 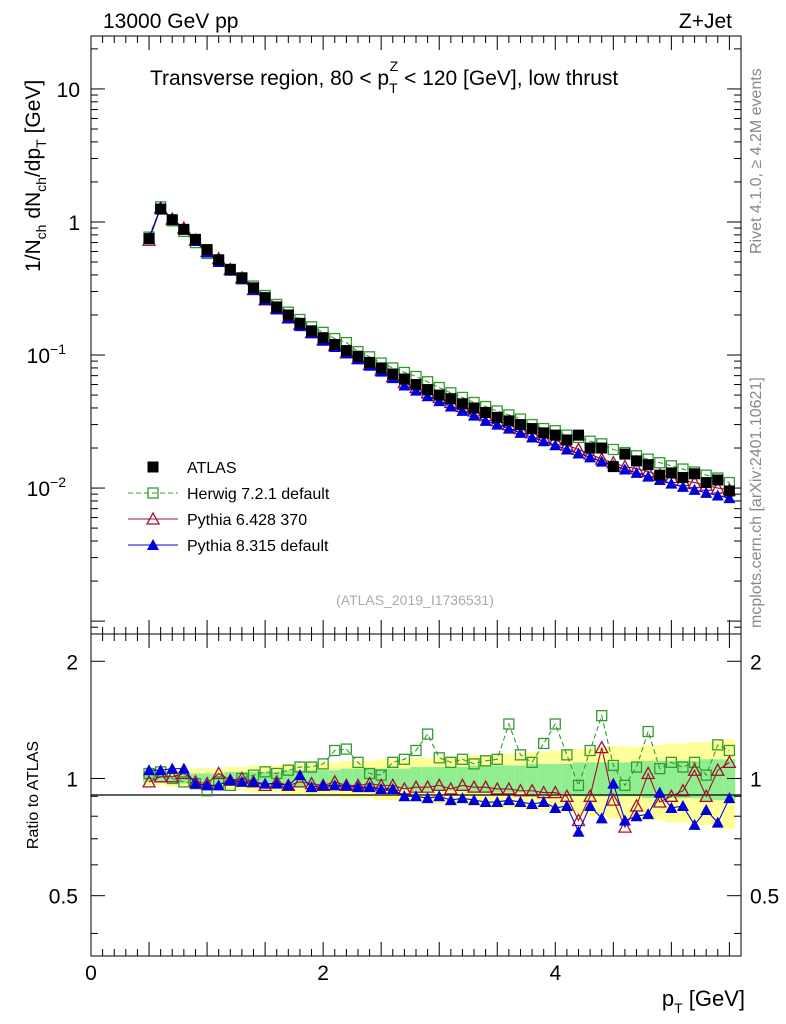 I want to click on ratio-line-herwig-7-2-1-default, so click(x=439, y=752).